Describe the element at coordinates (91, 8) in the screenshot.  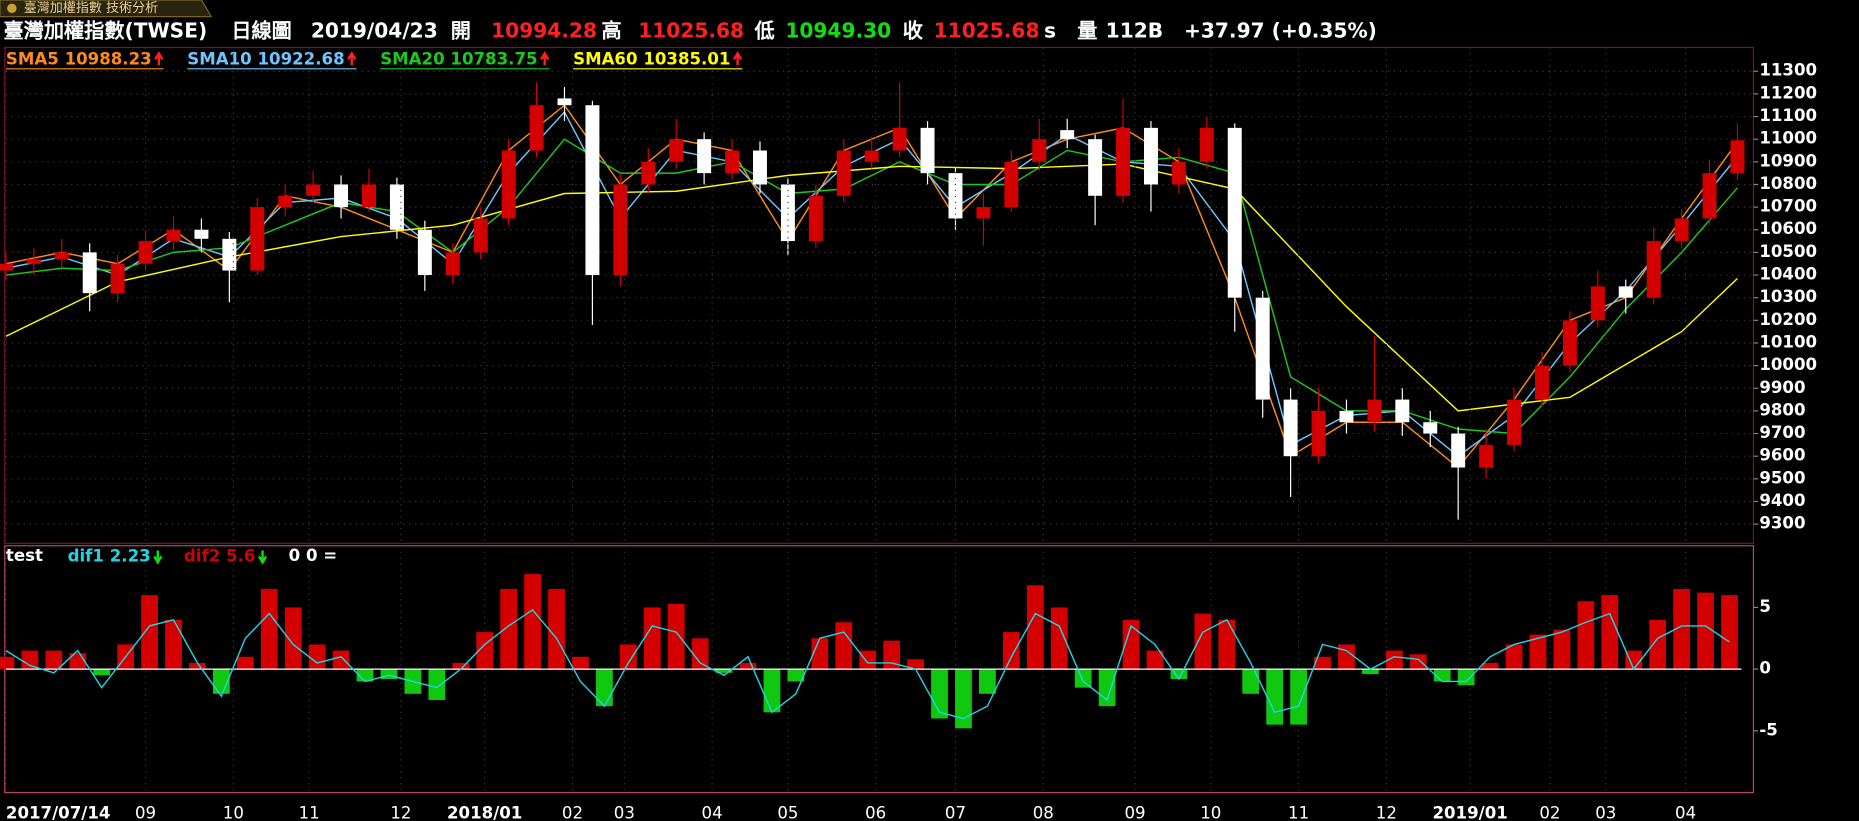
I see `tab-title: 臺灣加權指數 技術分析` at that location.